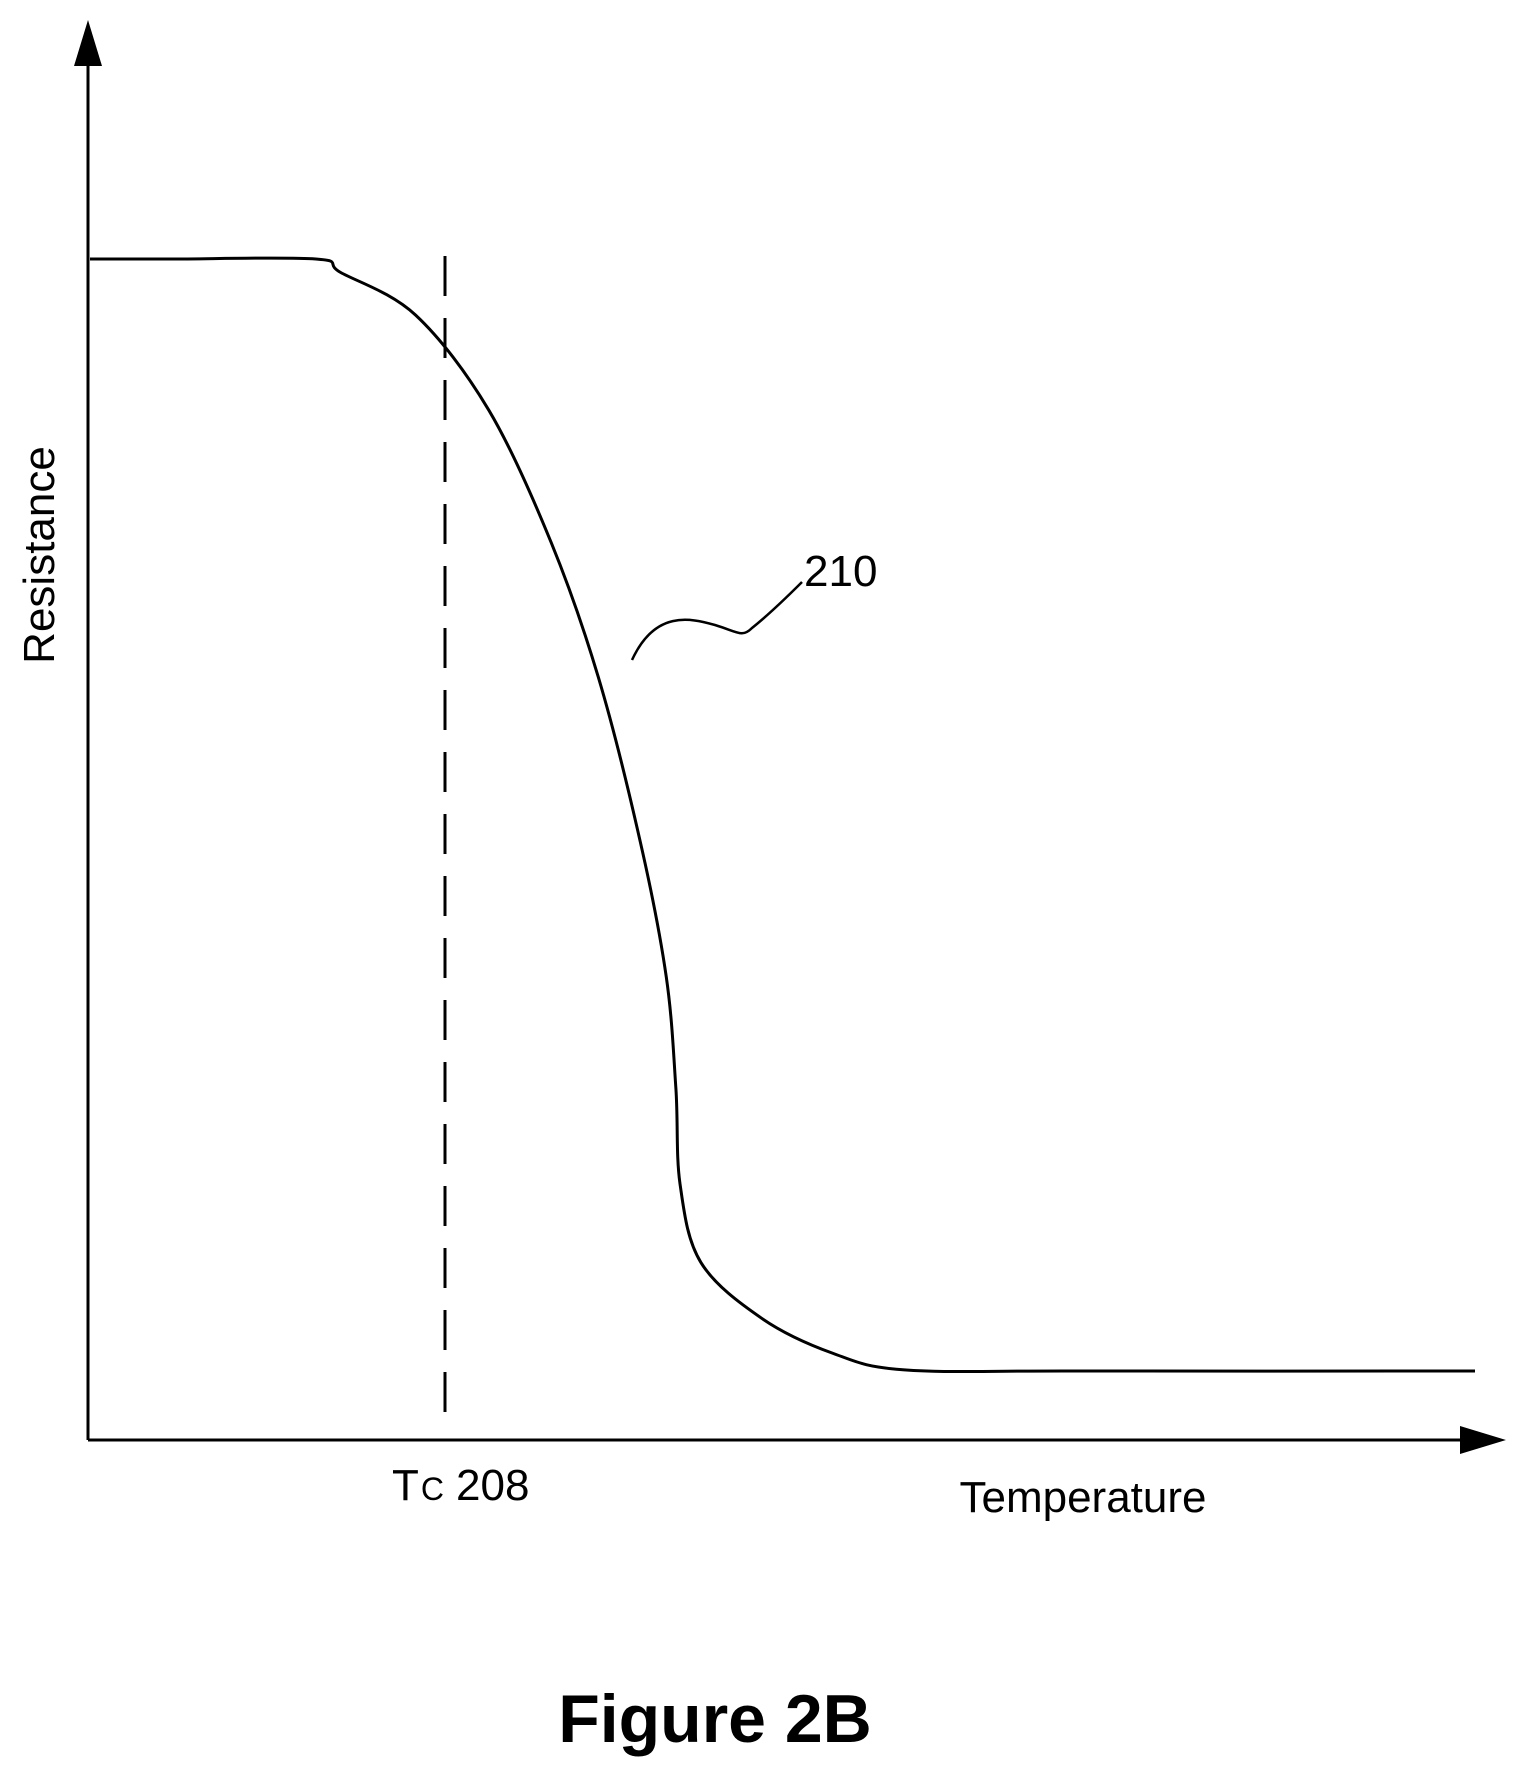 The width and height of the screenshot is (1526, 1776). I want to click on critical-temperature-label: TC 208, so click(460, 1485).